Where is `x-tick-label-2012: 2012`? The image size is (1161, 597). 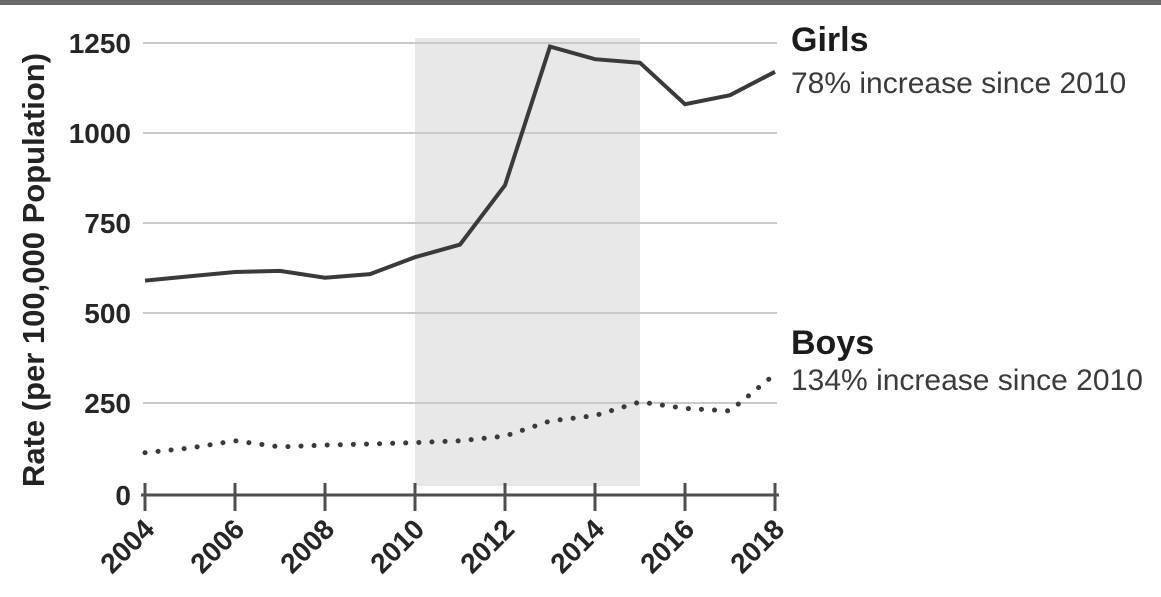 x-tick-label-2012: 2012 is located at coordinates (487, 546).